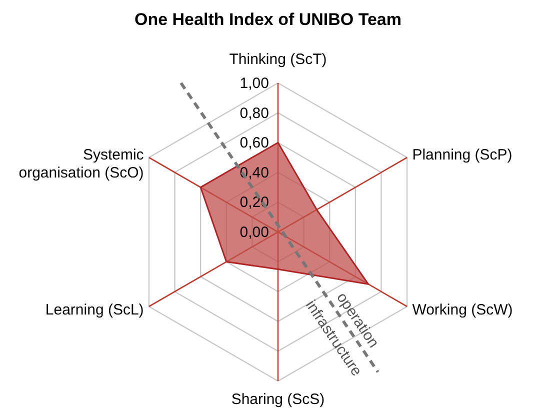 Image resolution: width=536 pixels, height=412 pixels. What do you see at coordinates (268, 19) in the screenshot?
I see `chart-title: One Health Index of UNIBO Team` at bounding box center [268, 19].